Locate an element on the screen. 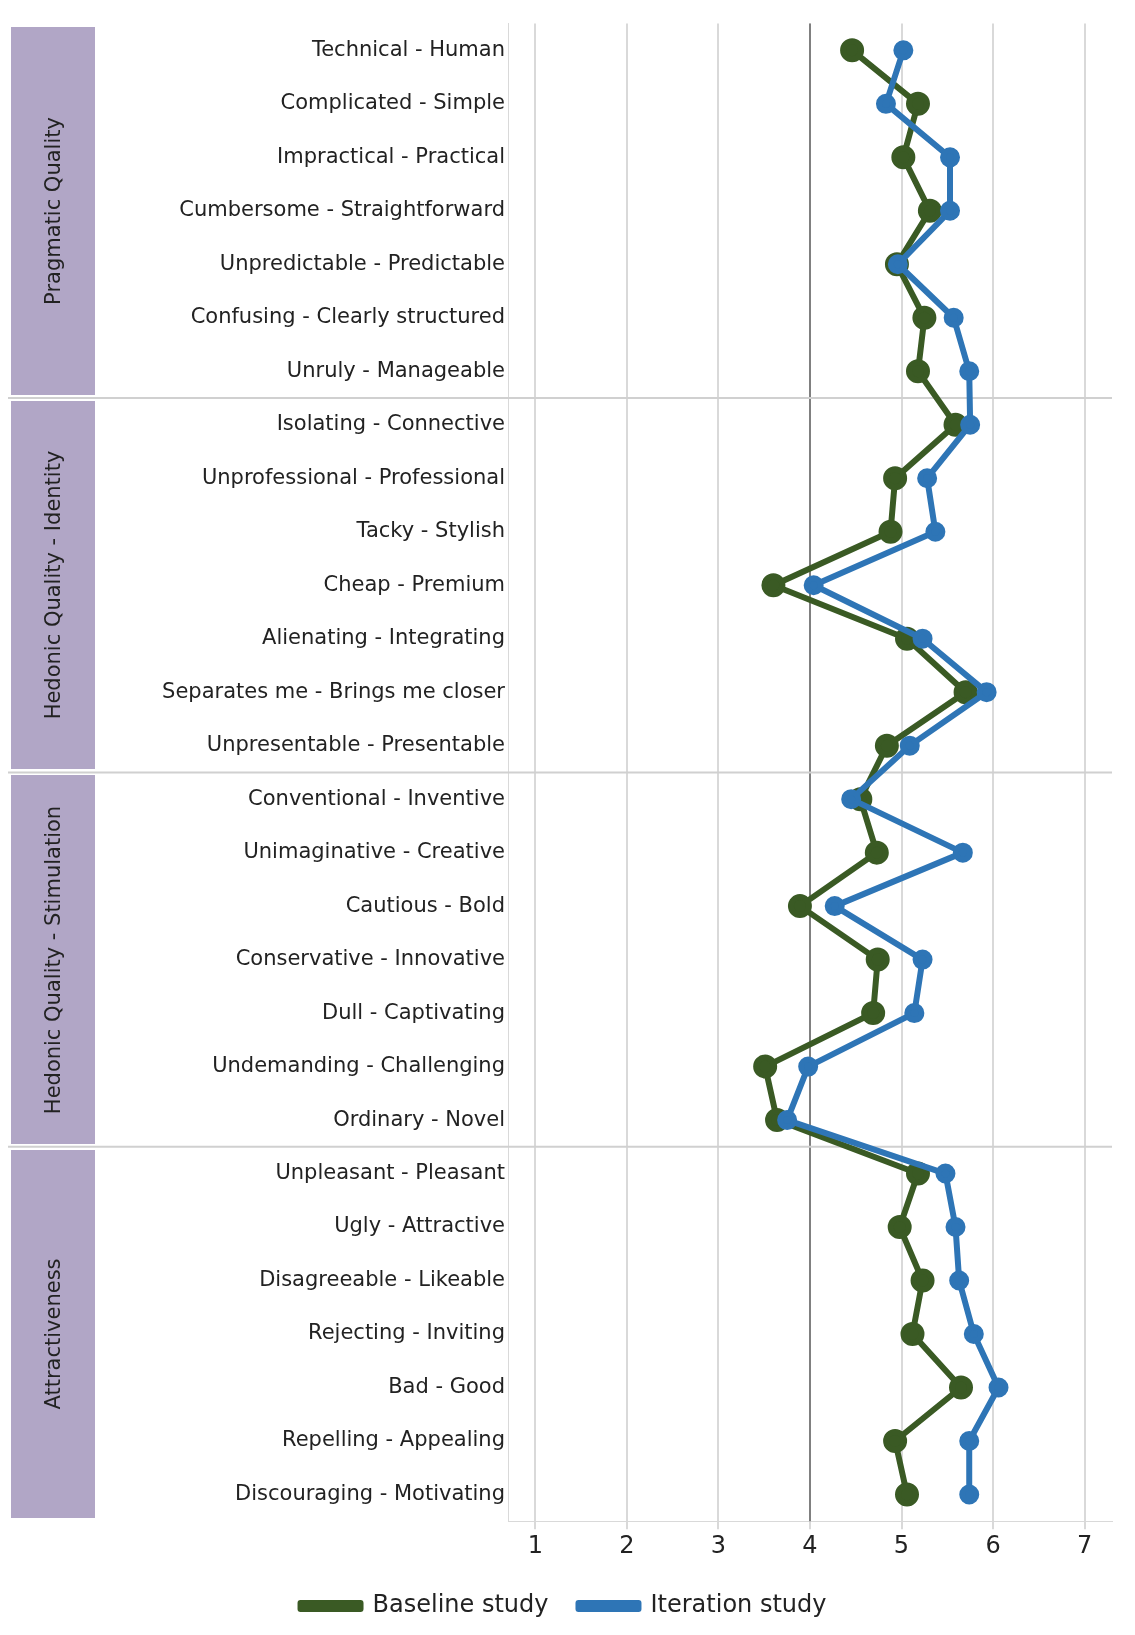  y-tick-label: Unruly - Manageable is located at coordinates (395, 369).